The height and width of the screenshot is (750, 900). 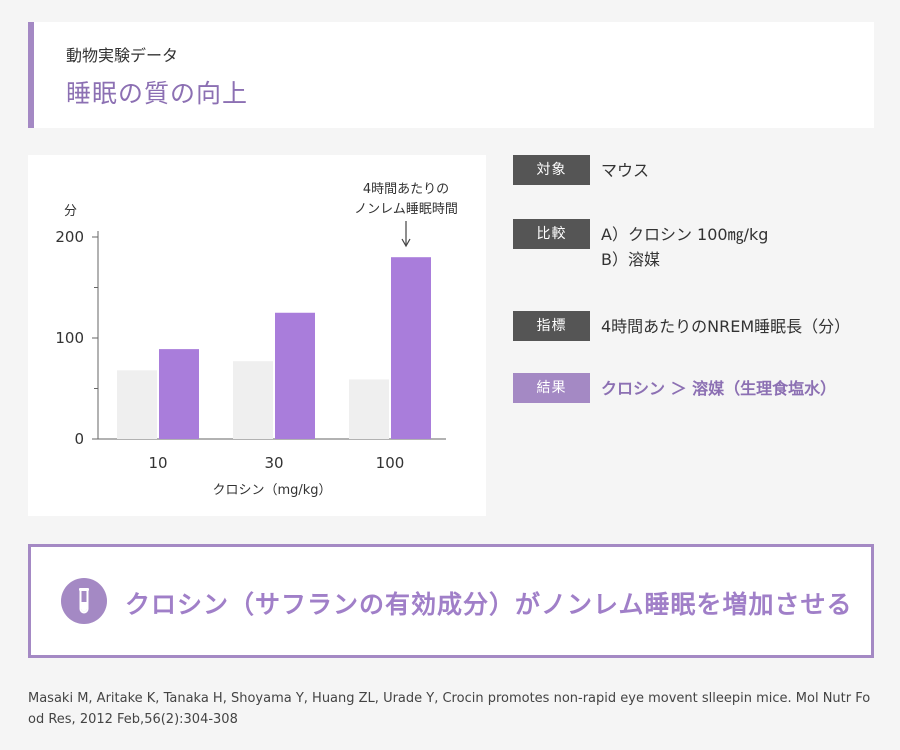 I want to click on header-title: 睡眠の質の向上, so click(x=157, y=93).